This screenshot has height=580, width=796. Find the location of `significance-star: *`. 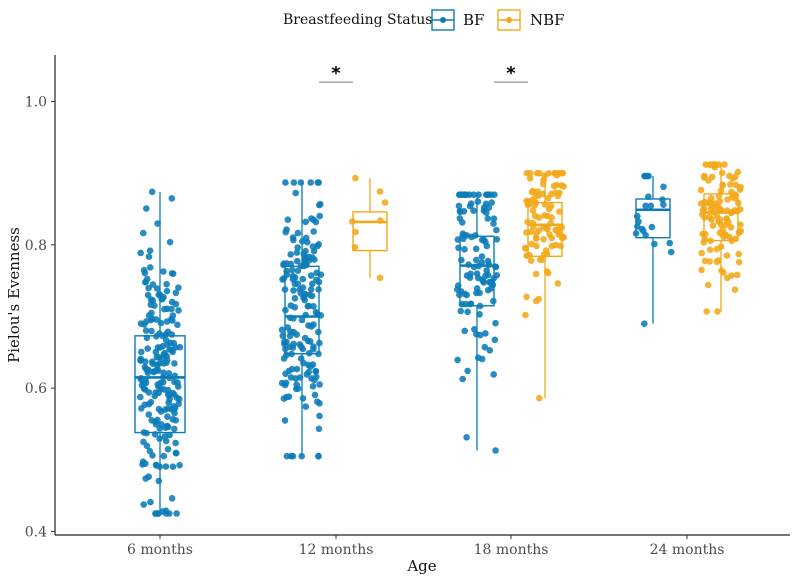

significance-star: * is located at coordinates (336, 73).